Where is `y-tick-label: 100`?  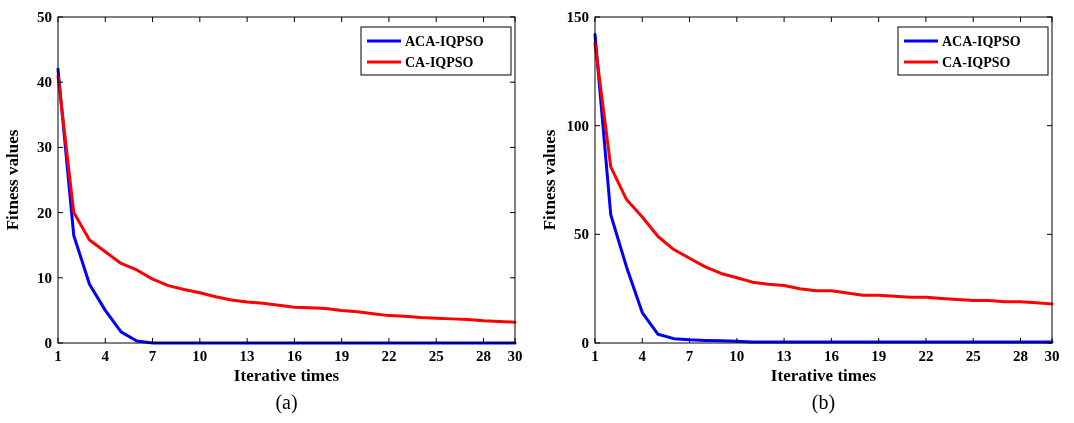
y-tick-label: 100 is located at coordinates (577, 125).